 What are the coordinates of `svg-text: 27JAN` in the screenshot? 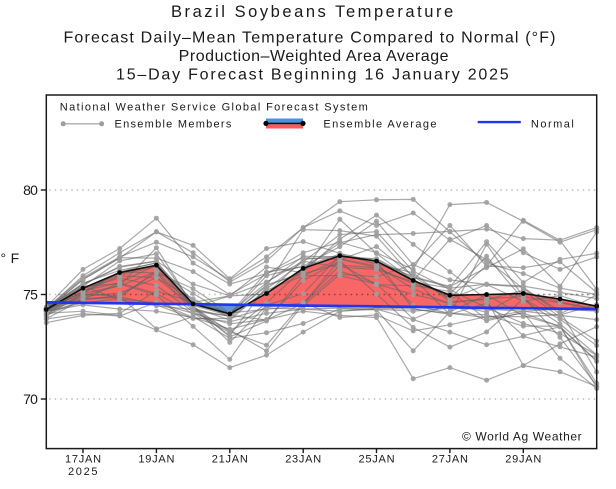 It's located at (450, 460).